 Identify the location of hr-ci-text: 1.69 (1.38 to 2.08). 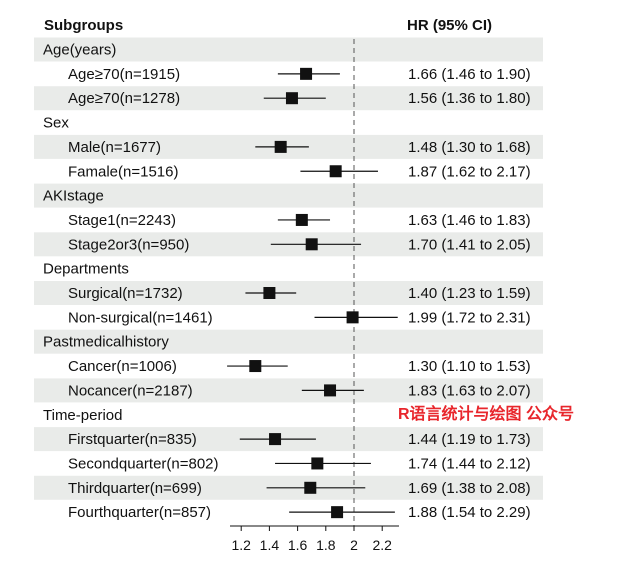
(469, 488).